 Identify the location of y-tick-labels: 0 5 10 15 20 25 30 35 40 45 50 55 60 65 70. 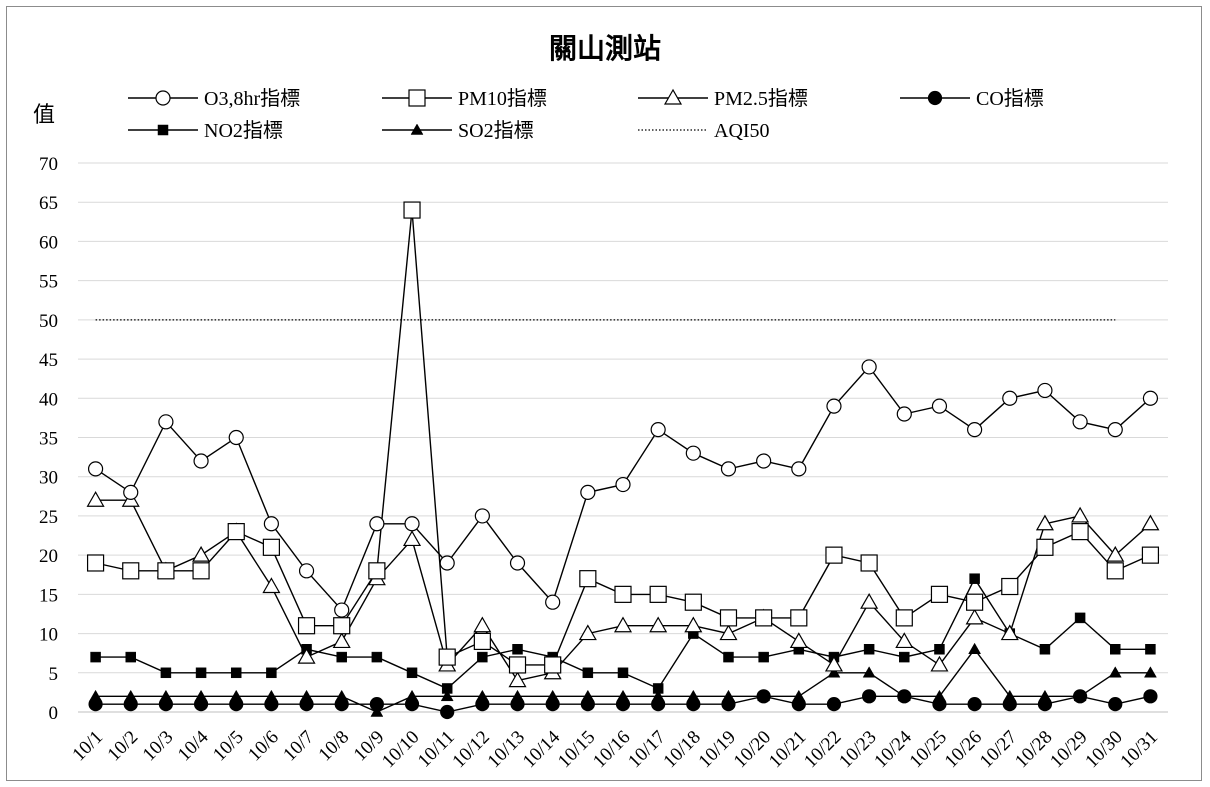
(48, 439).